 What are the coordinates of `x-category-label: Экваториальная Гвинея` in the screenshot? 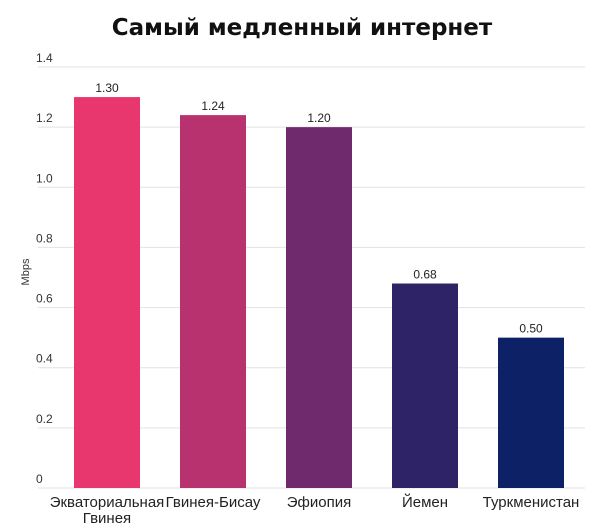 It's located at (107, 510).